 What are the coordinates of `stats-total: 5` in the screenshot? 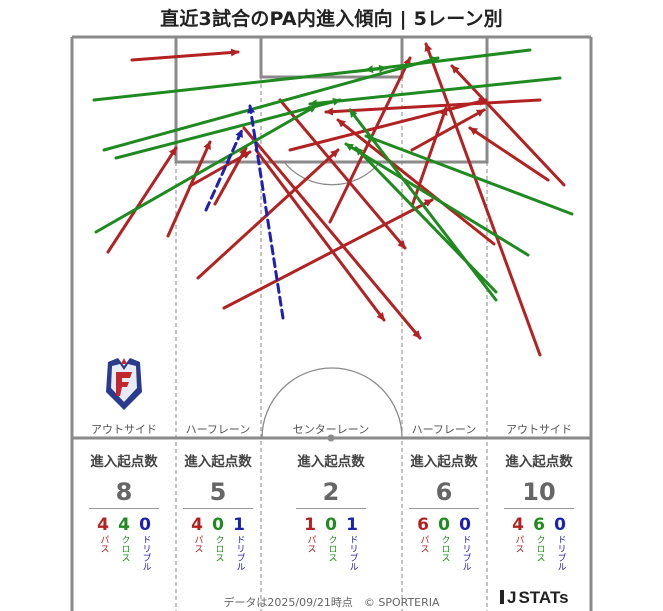 It's located at (218, 492).